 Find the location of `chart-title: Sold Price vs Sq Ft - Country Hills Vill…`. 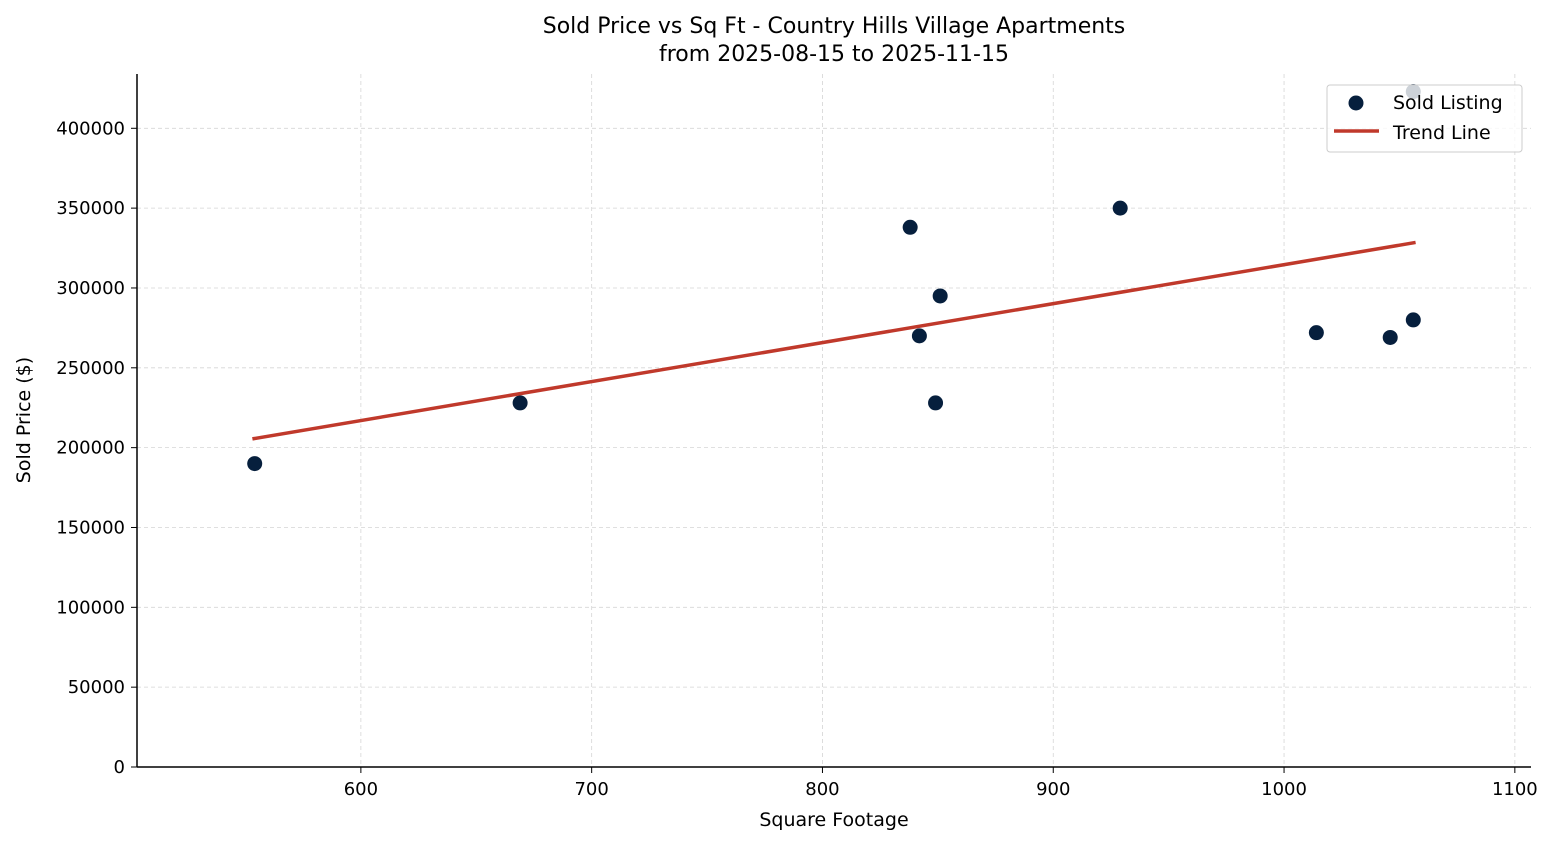

chart-title: Sold Price vs Sq Ft - Country Hills Vill… is located at coordinates (834, 26).